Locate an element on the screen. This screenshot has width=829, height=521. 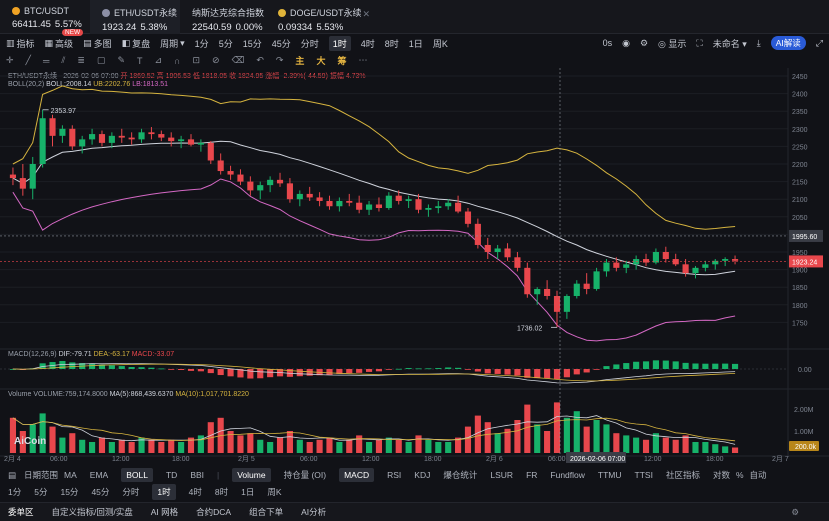
eye-off-icon: ⊘ is located at coordinates (216, 60).